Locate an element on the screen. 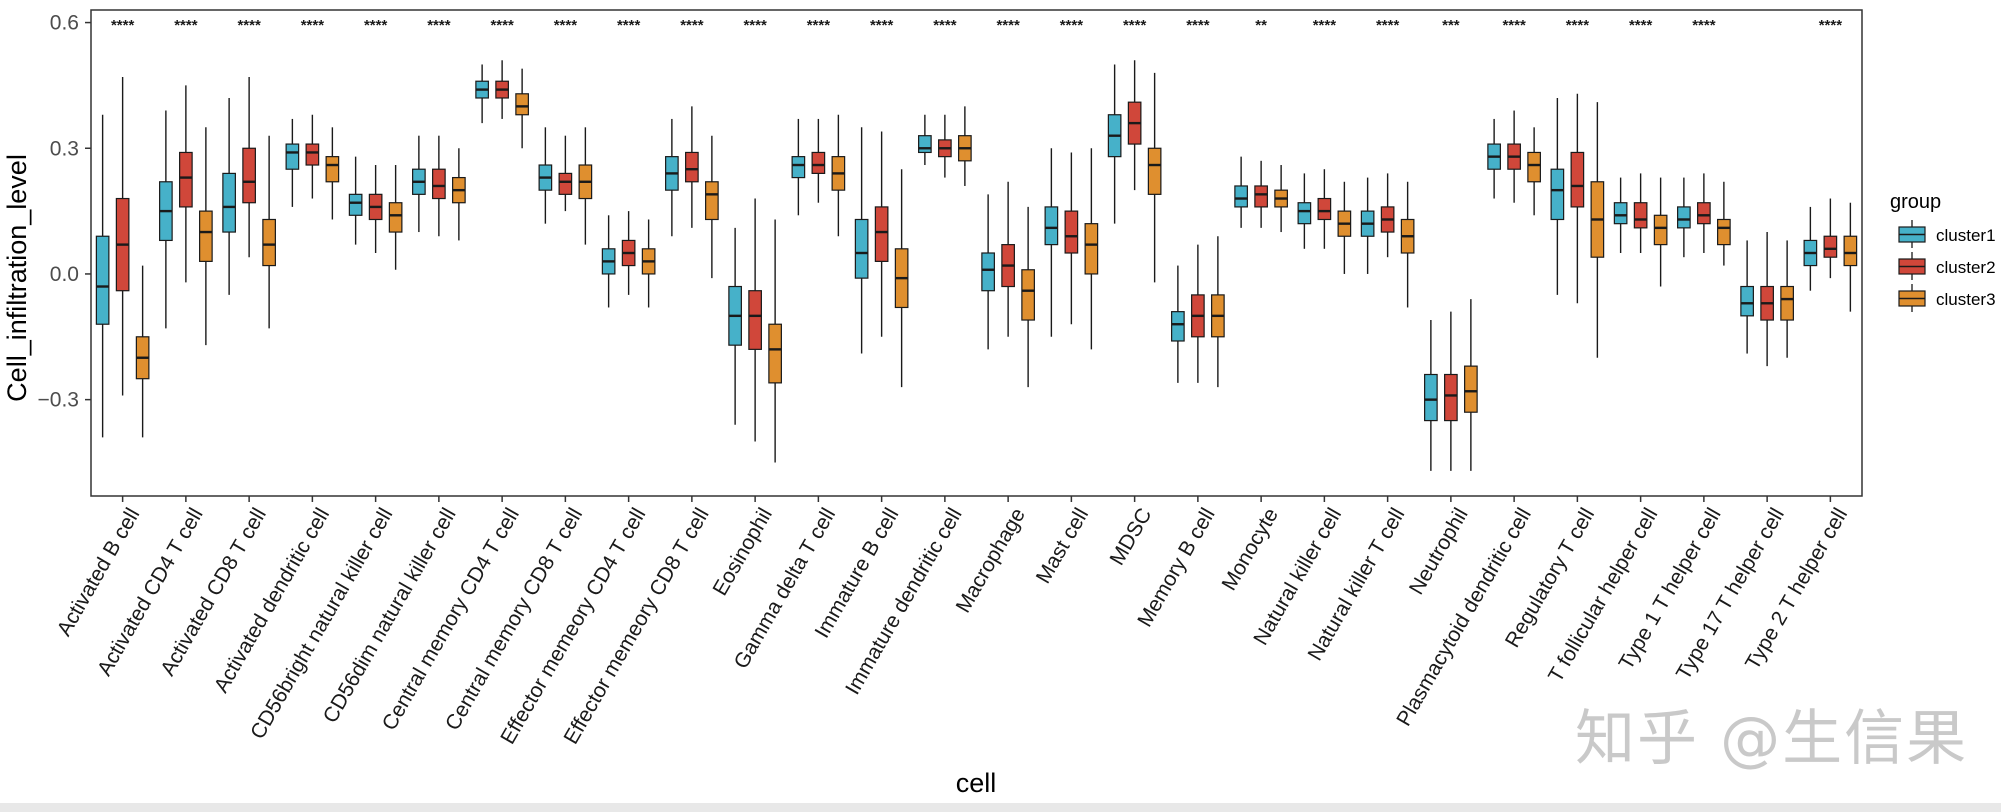  y-axis: −0.3 0.0 0.3 0.6 is located at coordinates (64, 212).